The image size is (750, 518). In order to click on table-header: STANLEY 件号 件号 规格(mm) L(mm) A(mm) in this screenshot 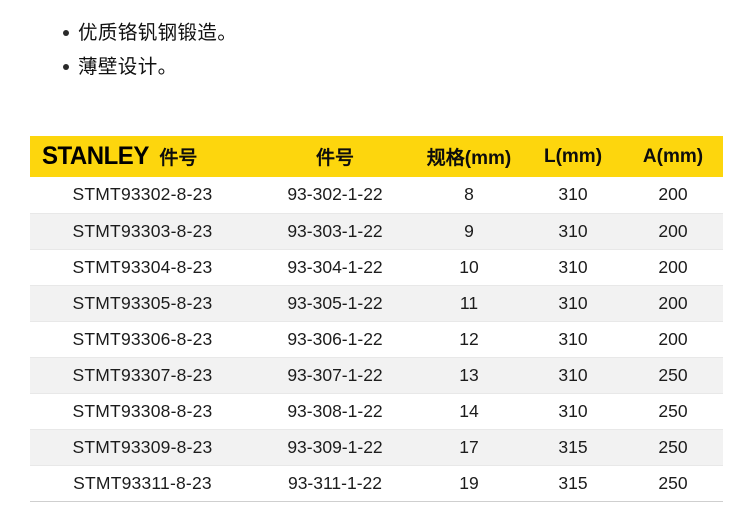, I will do `click(376, 156)`.